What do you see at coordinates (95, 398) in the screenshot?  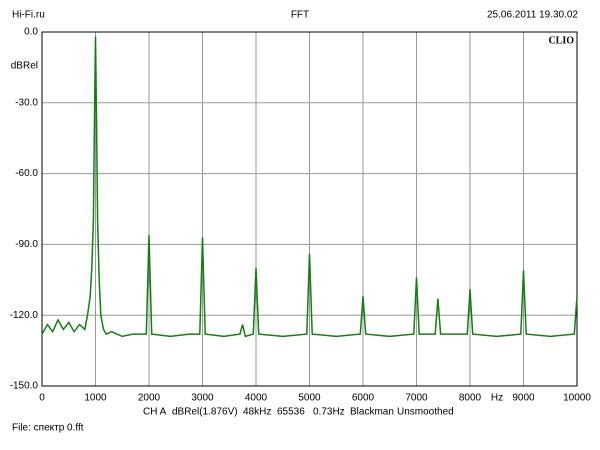 I see `x-tick-label: 1000` at bounding box center [95, 398].